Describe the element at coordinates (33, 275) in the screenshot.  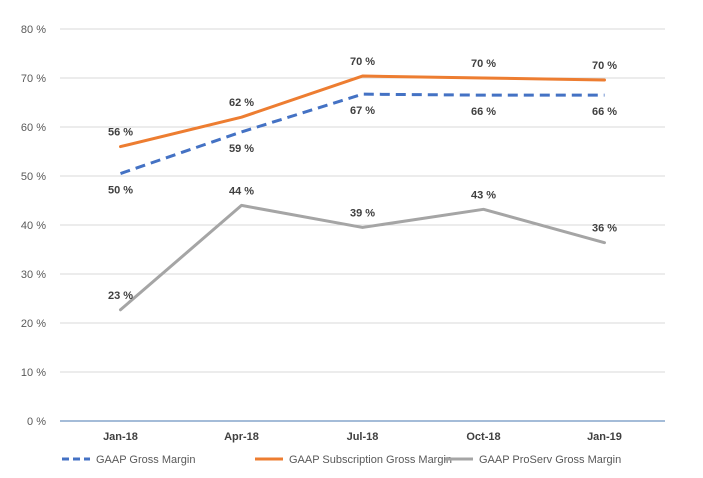
I see `y-tick-label: 30 %` at that location.